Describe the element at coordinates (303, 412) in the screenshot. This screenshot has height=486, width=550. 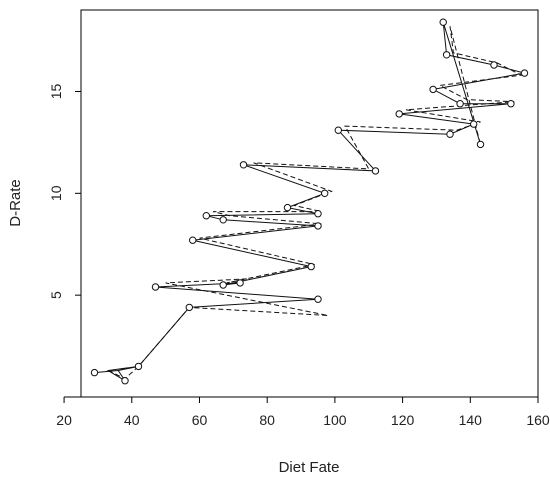
I see `x-axis: 20 40 60 80 100 120 140 160` at that location.